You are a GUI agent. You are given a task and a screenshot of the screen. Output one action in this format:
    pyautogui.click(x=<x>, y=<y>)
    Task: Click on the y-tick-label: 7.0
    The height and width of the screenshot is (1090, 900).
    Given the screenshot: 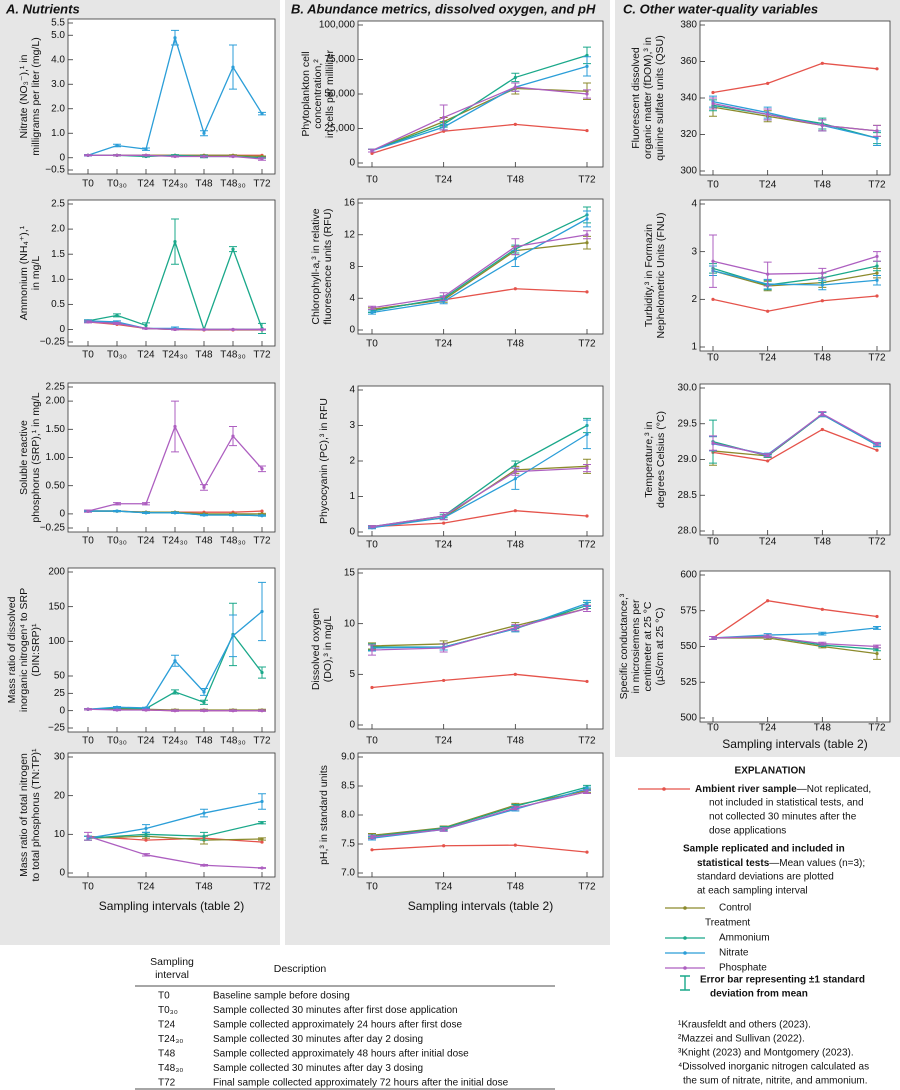 What is the action you would take?
    pyautogui.click(x=348, y=873)
    